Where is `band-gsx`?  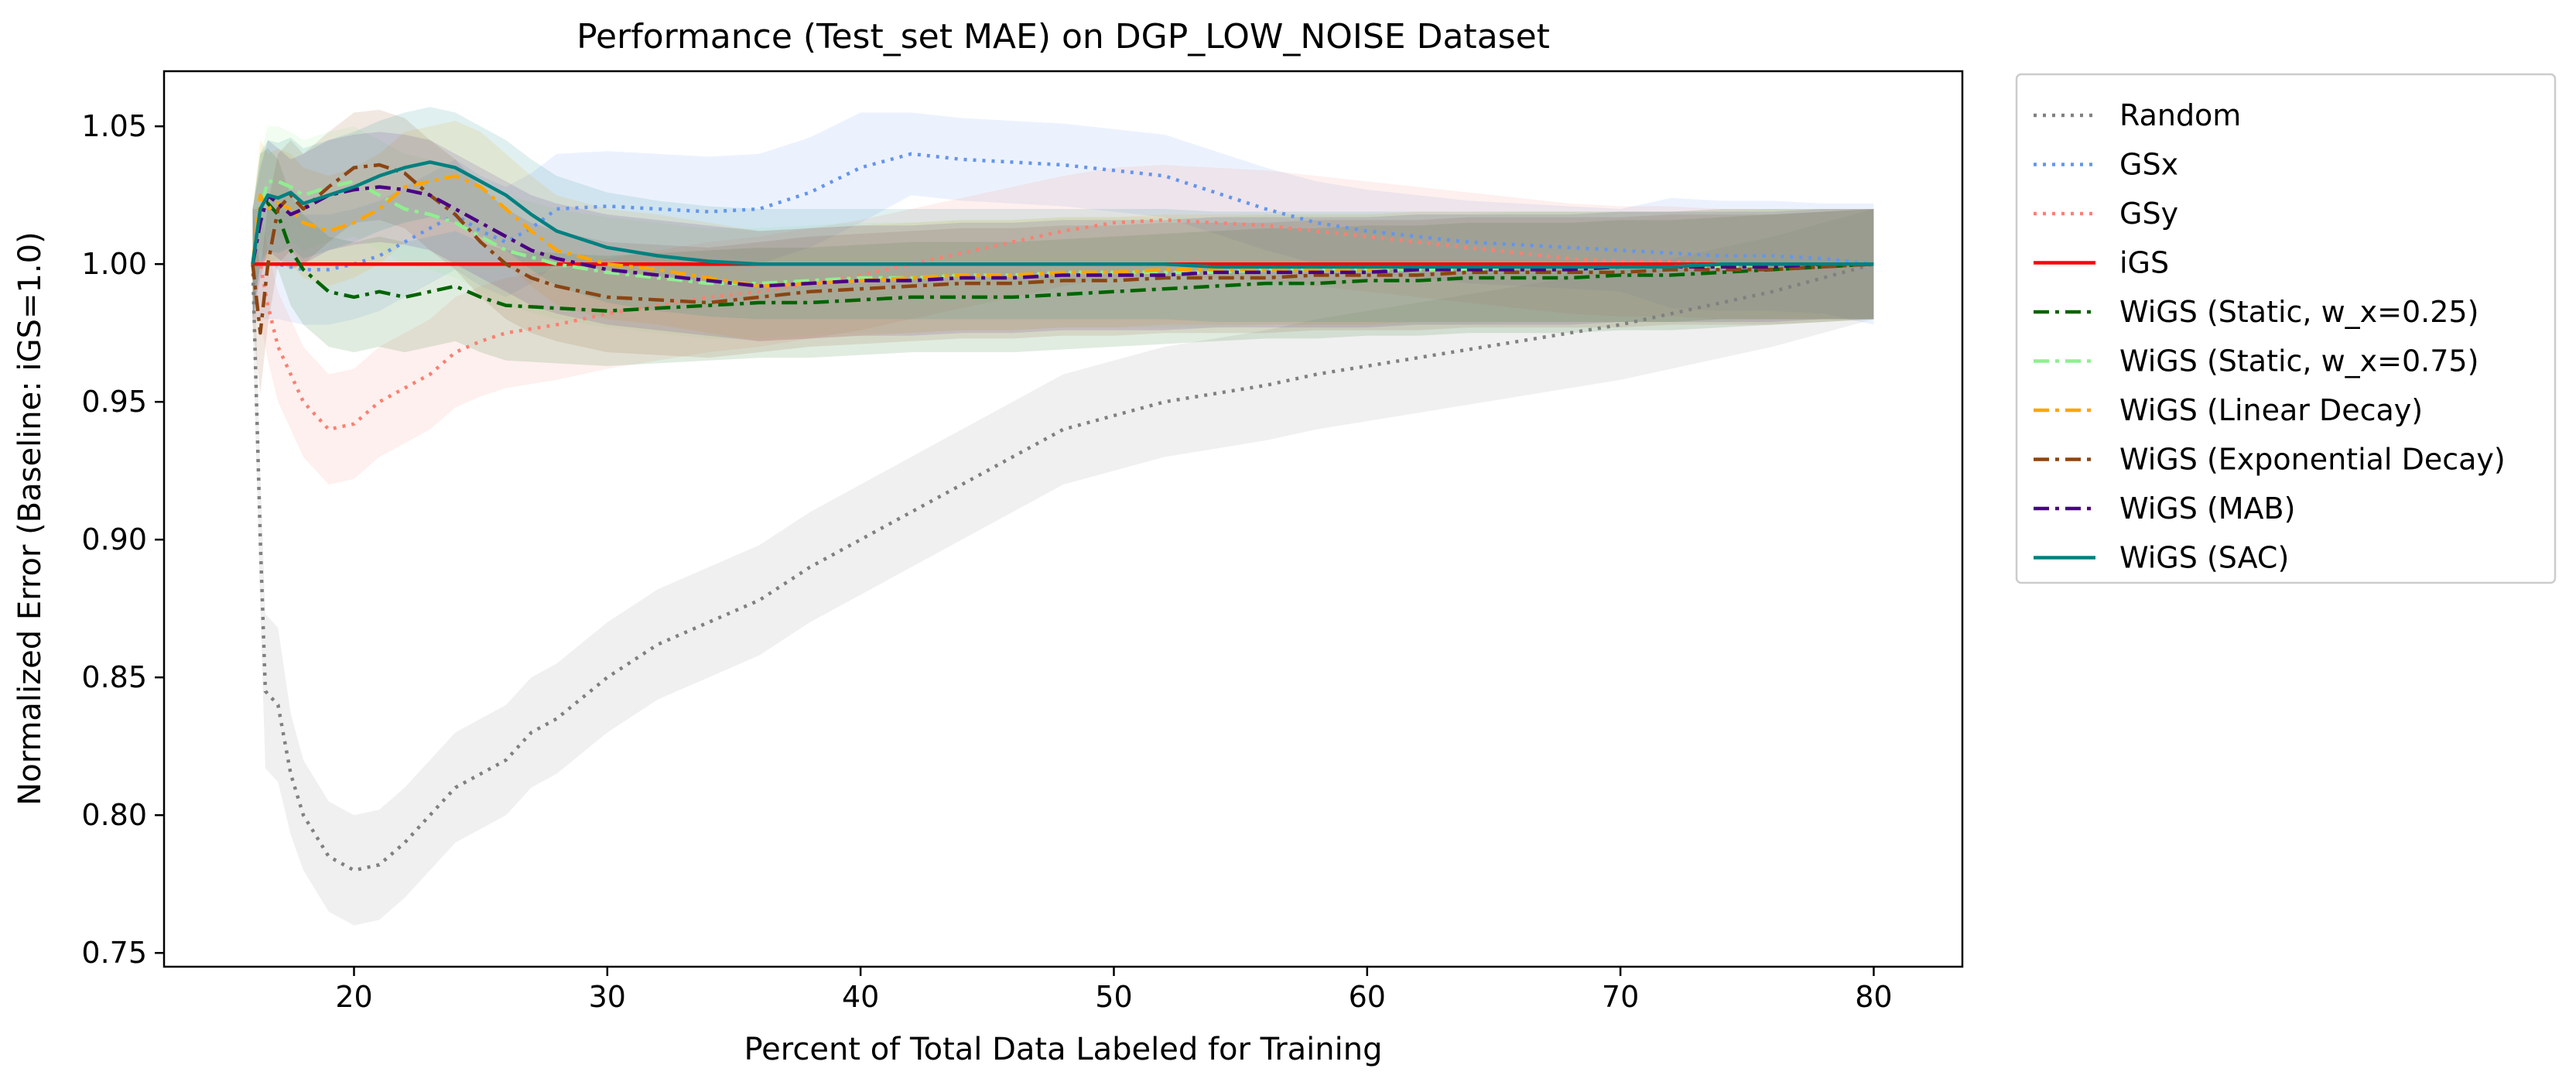 band-gsx is located at coordinates (1063, 218).